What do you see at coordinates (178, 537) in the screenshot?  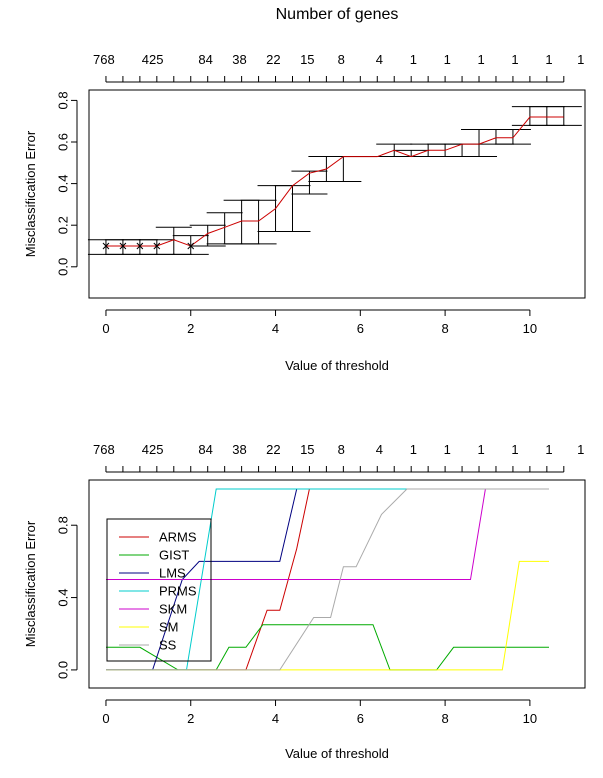 I see `legend-label-arms: ARMS` at bounding box center [178, 537].